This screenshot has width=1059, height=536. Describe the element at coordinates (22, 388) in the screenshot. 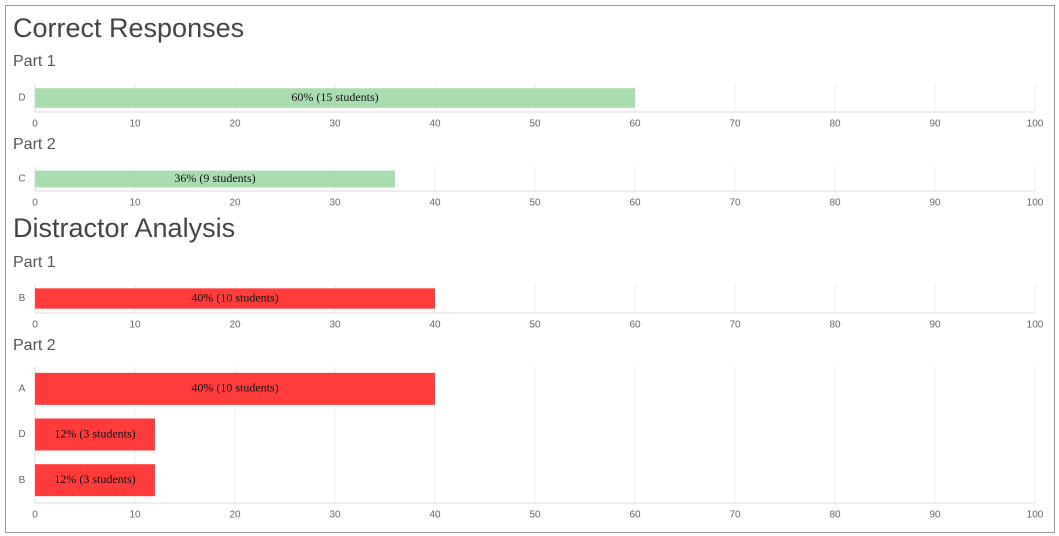

I see `y-tick-label: A` at that location.